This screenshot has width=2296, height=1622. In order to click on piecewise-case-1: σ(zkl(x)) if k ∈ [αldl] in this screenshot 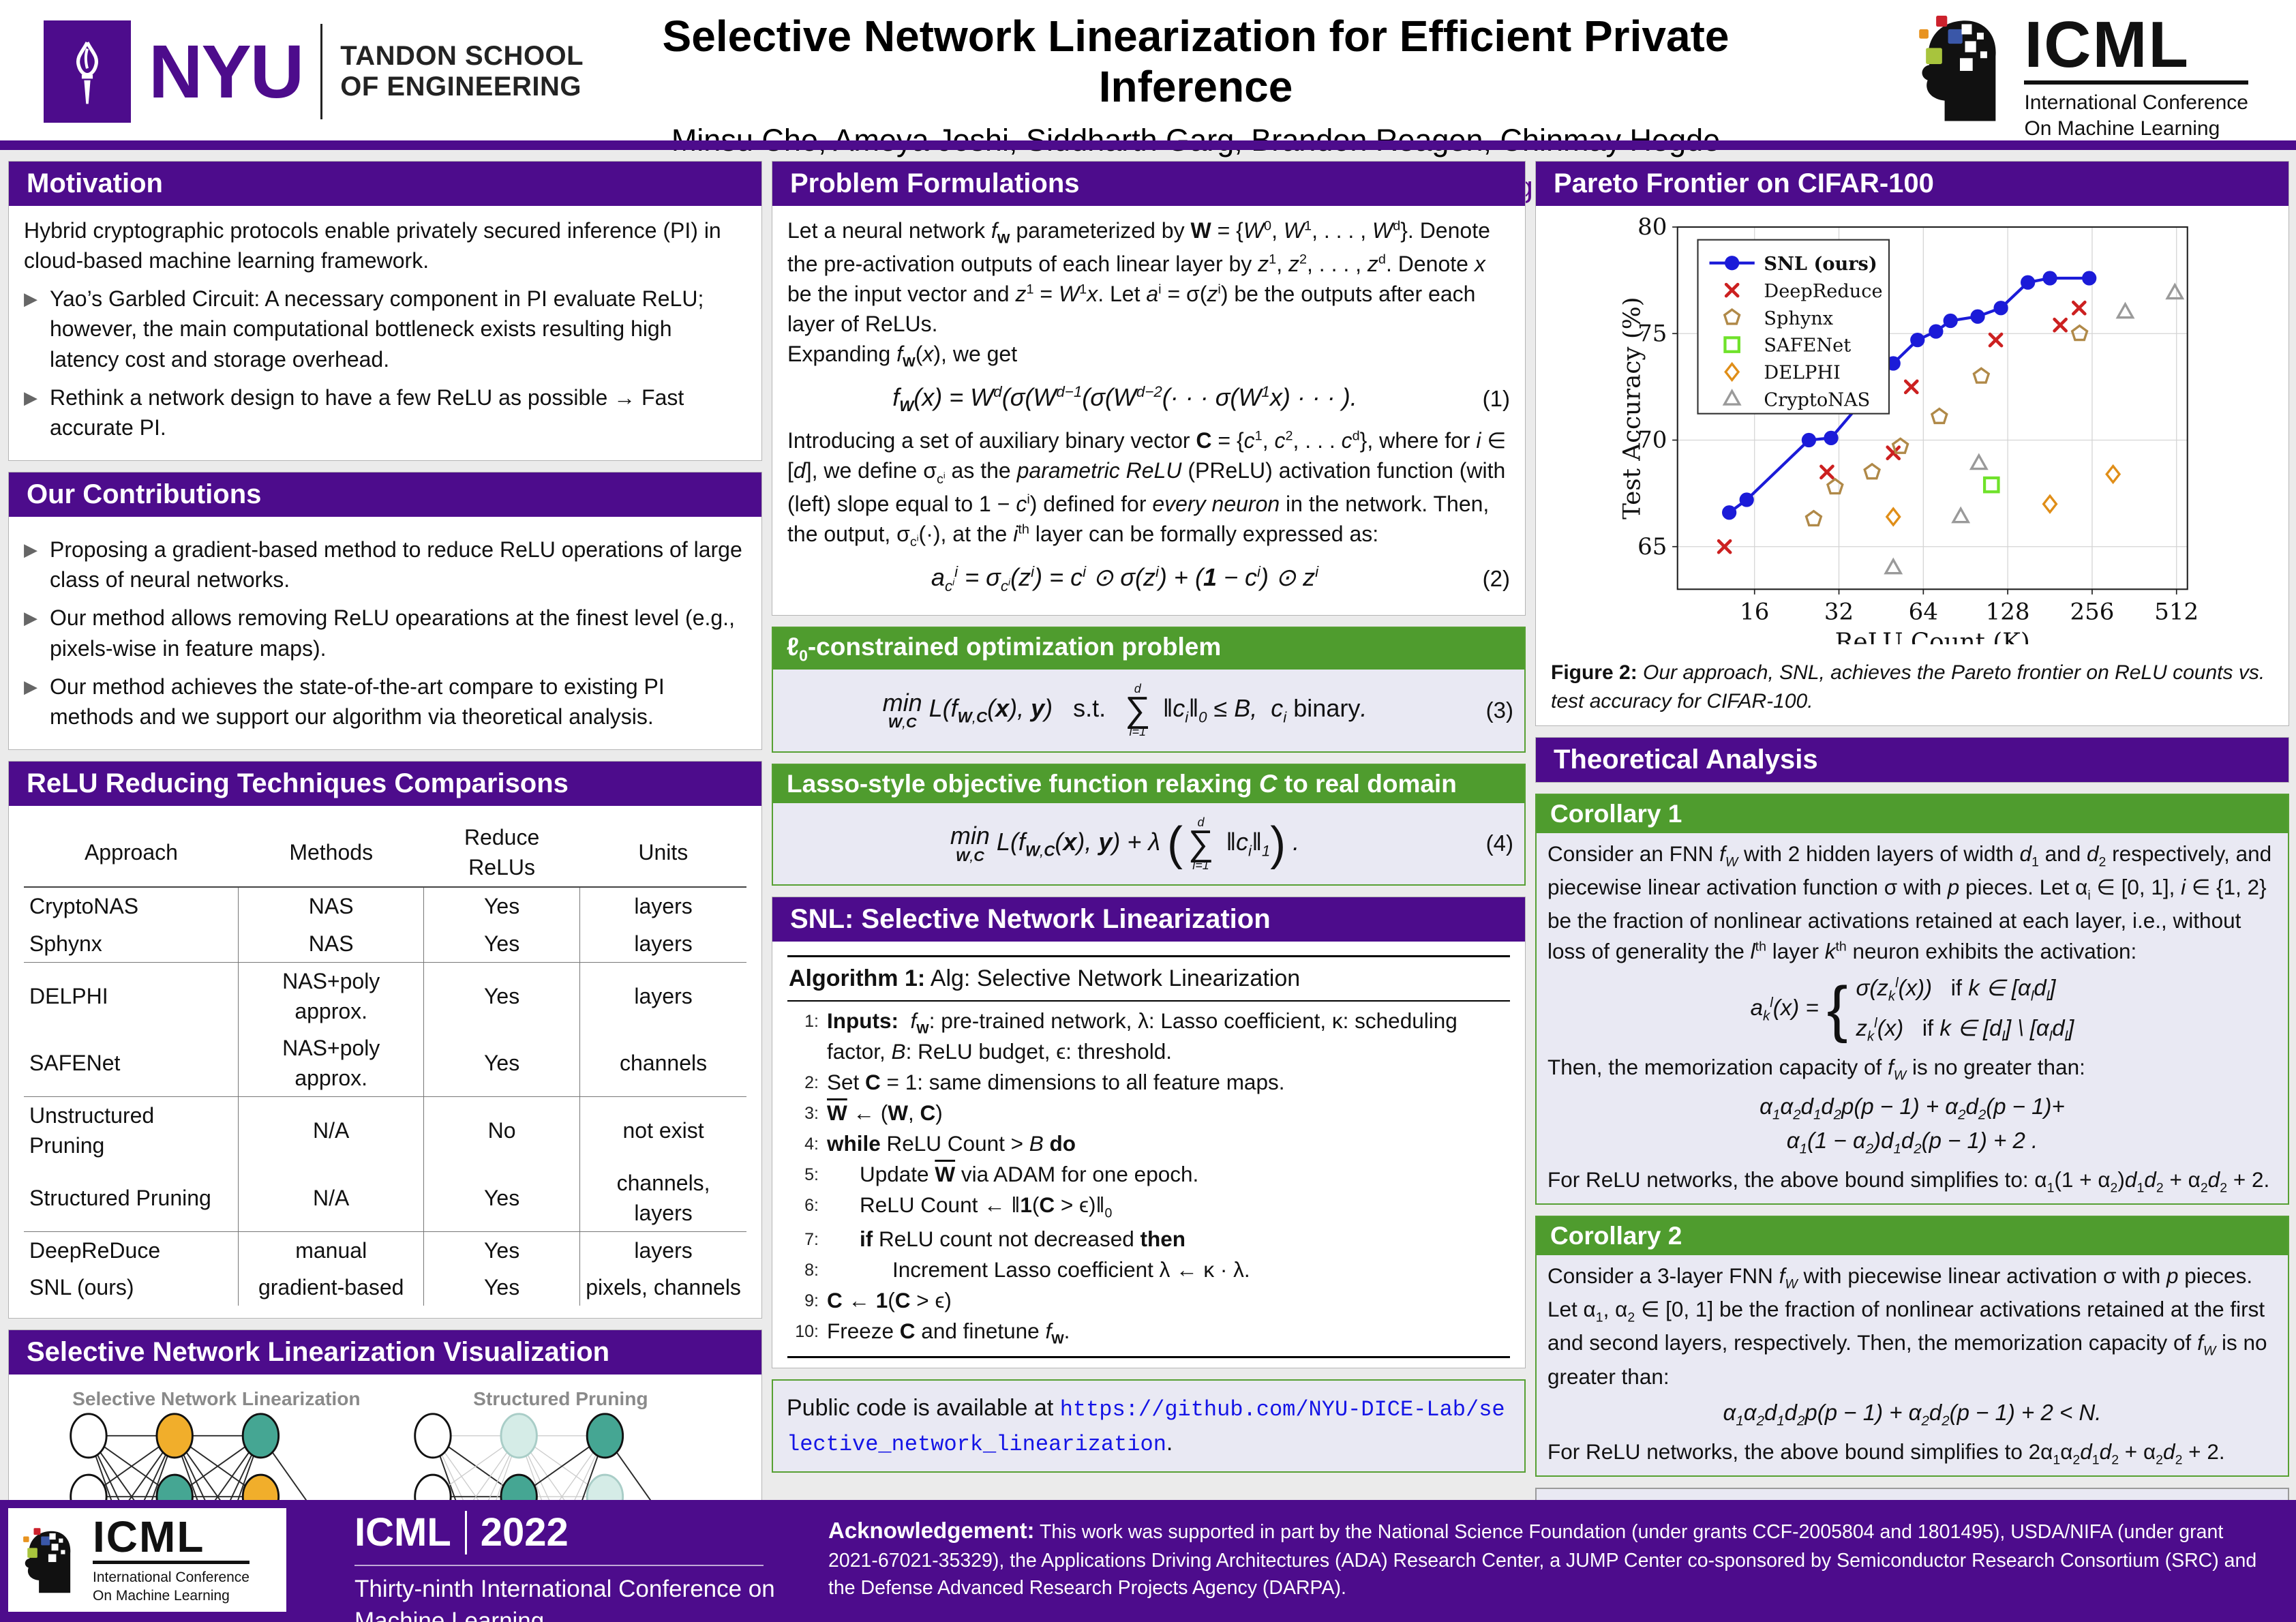, I will do `click(1956, 989)`.